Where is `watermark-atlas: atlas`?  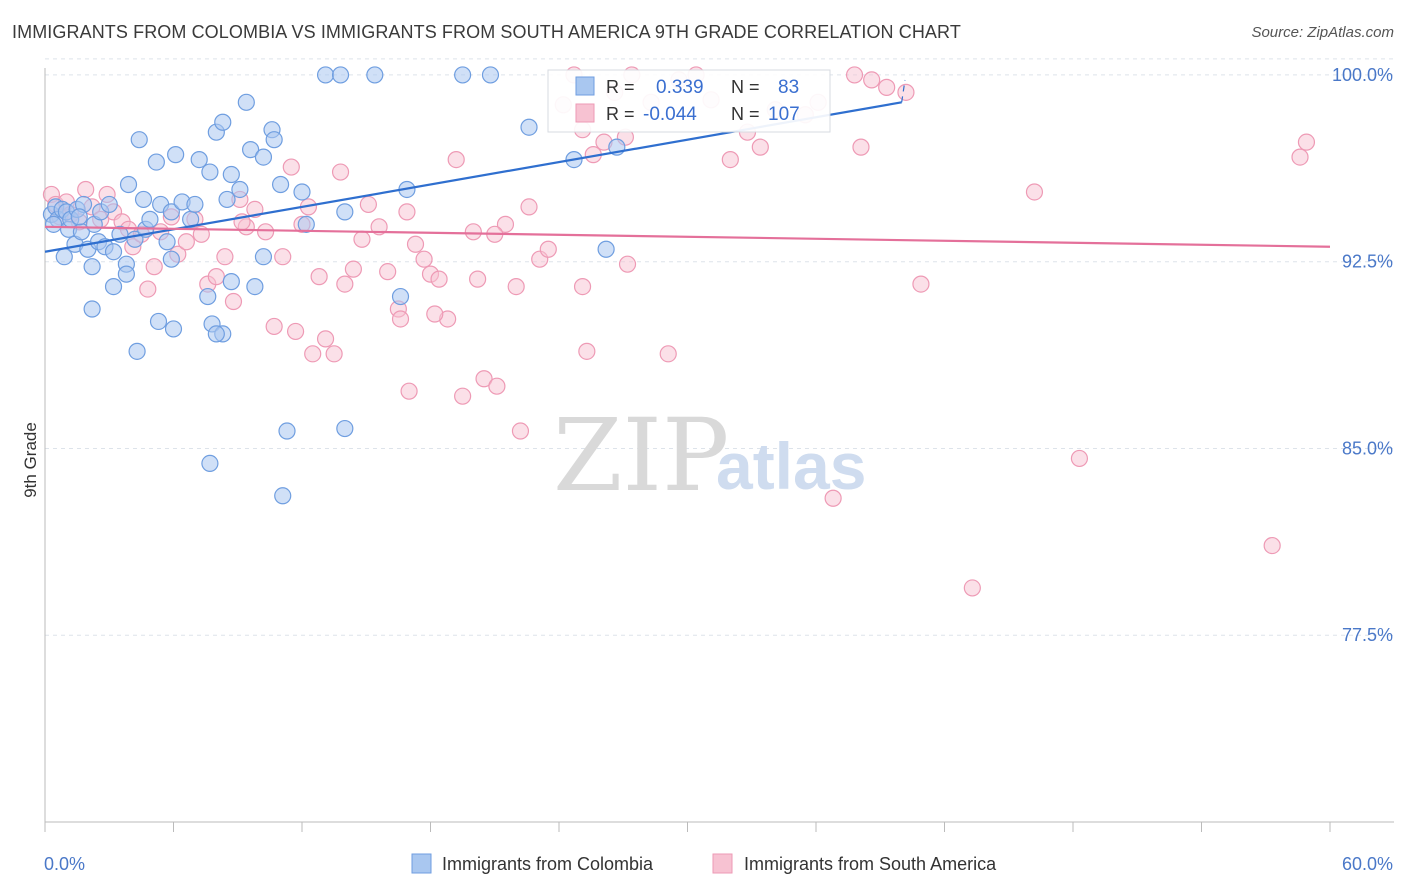 watermark-atlas: atlas is located at coordinates (791, 466).